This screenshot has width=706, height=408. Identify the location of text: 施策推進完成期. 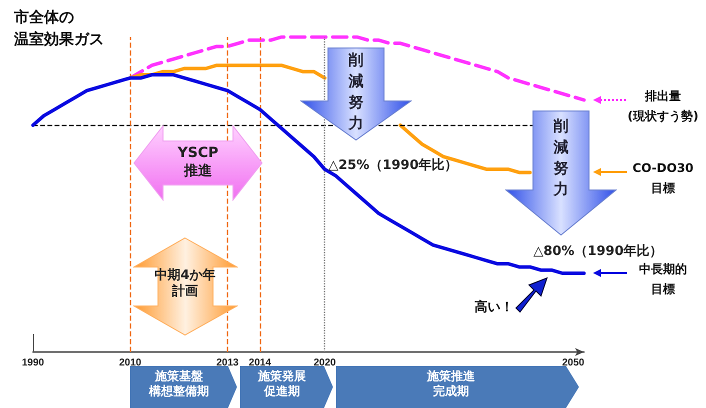
(451, 384).